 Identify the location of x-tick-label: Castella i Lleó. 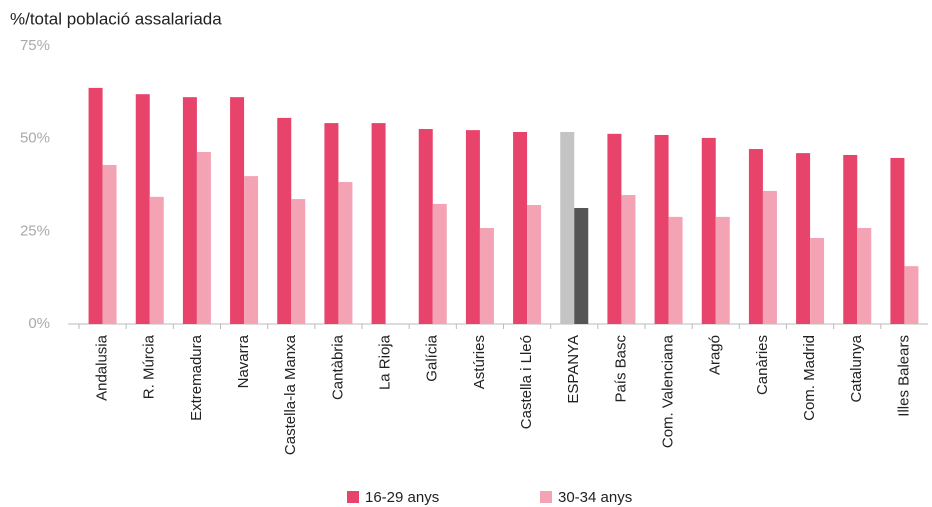
(526, 382).